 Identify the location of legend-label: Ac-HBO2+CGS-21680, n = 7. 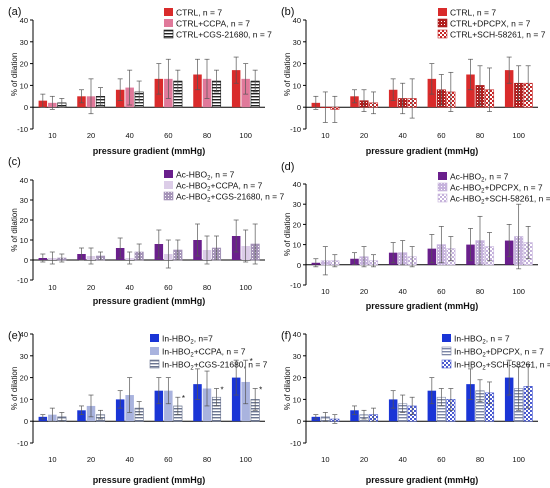
(230, 198).